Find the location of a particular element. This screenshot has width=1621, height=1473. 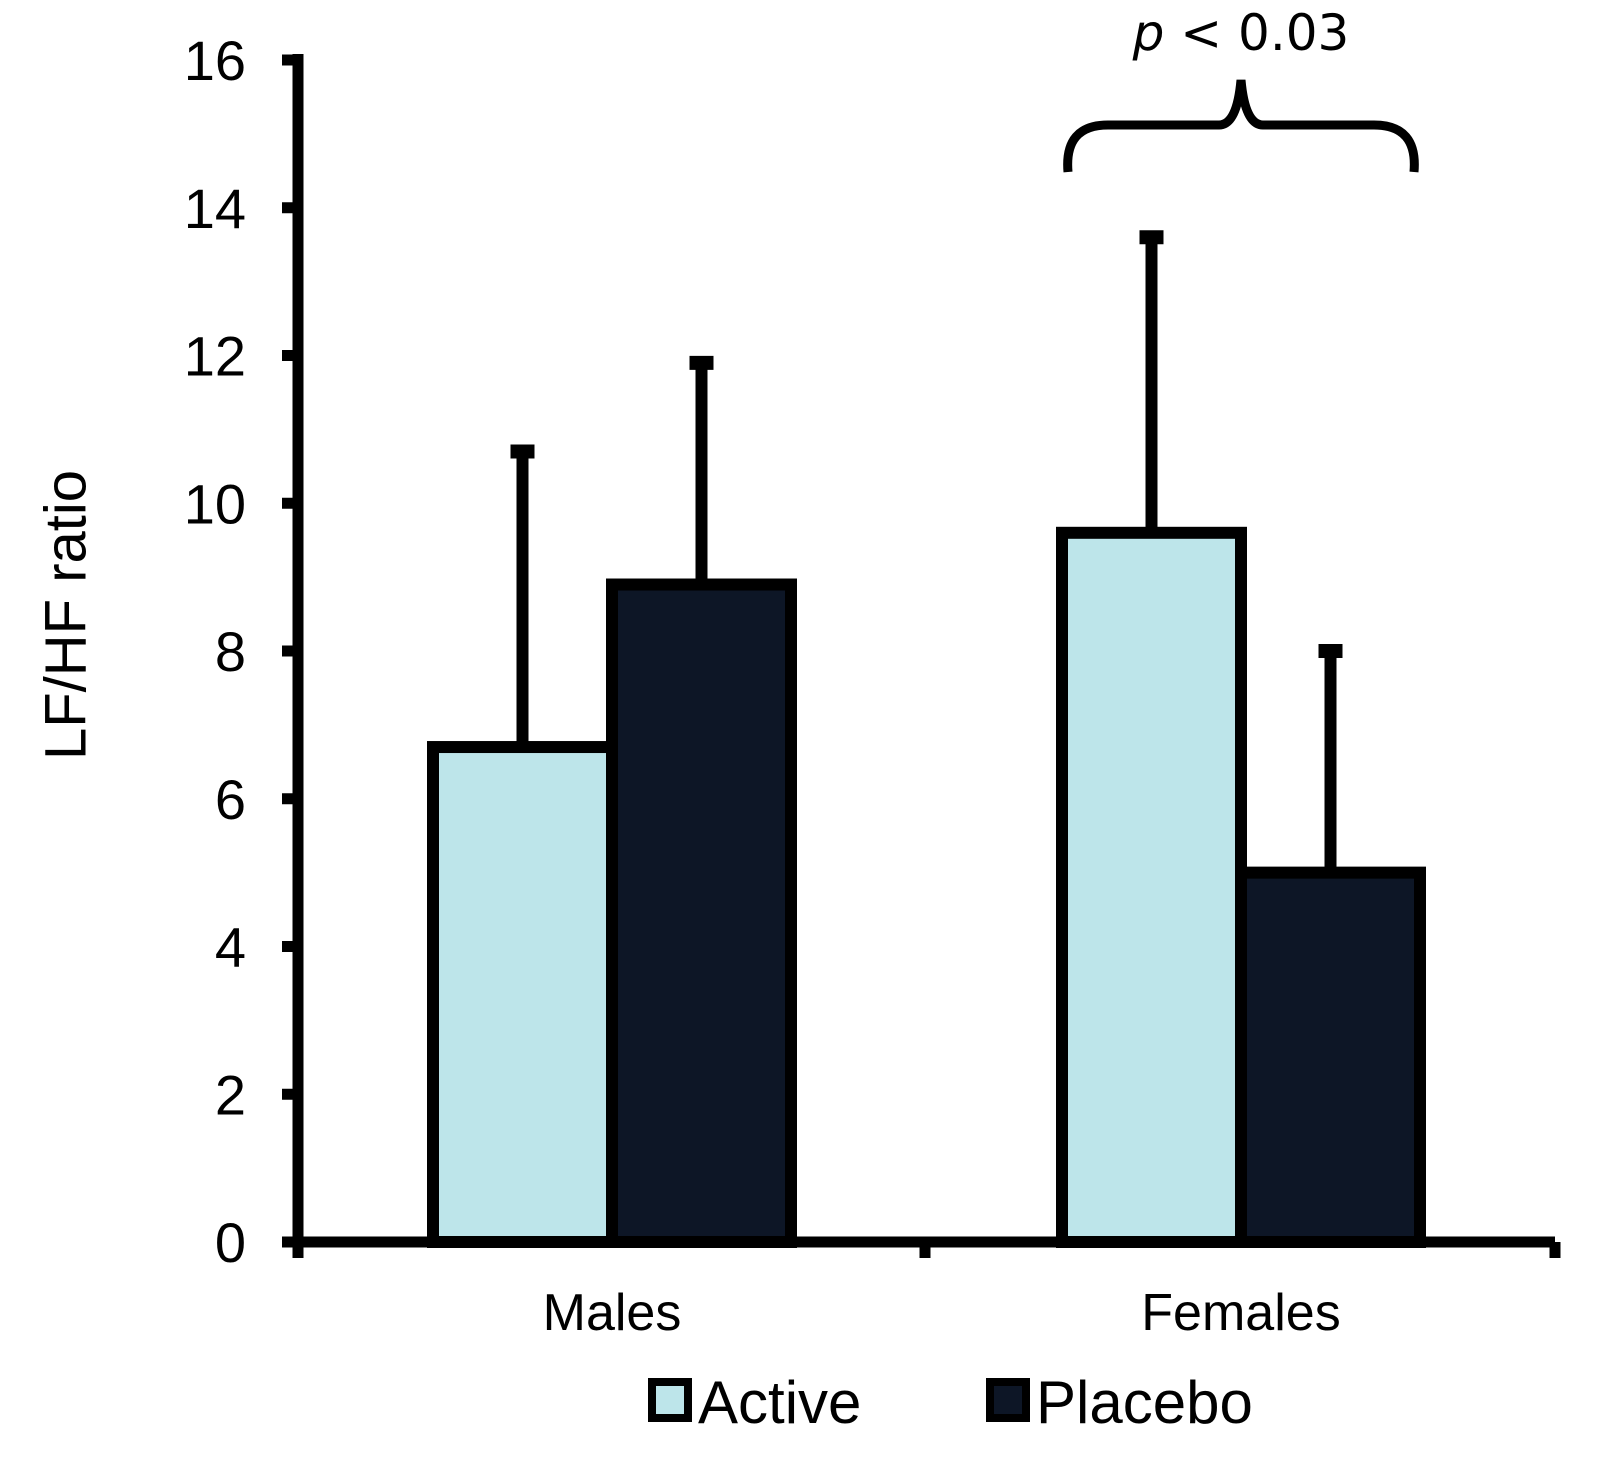

y-tick-label-4: 8 is located at coordinates (230, 651).